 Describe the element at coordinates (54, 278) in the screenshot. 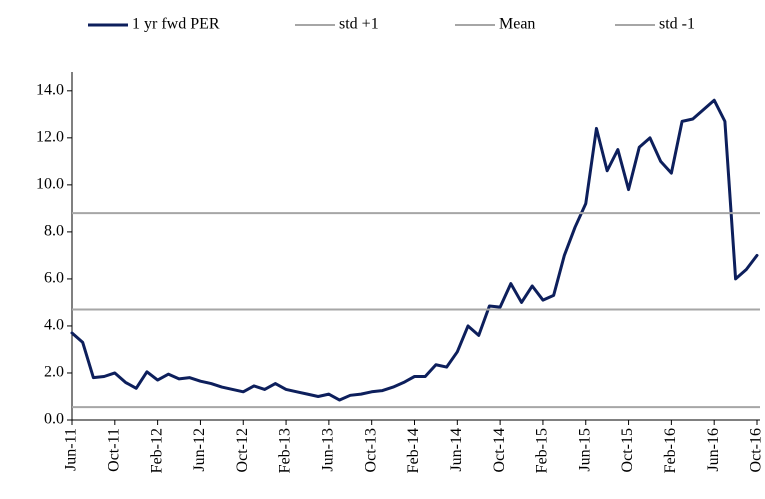

I see `y-tick-label: 6.0` at that location.